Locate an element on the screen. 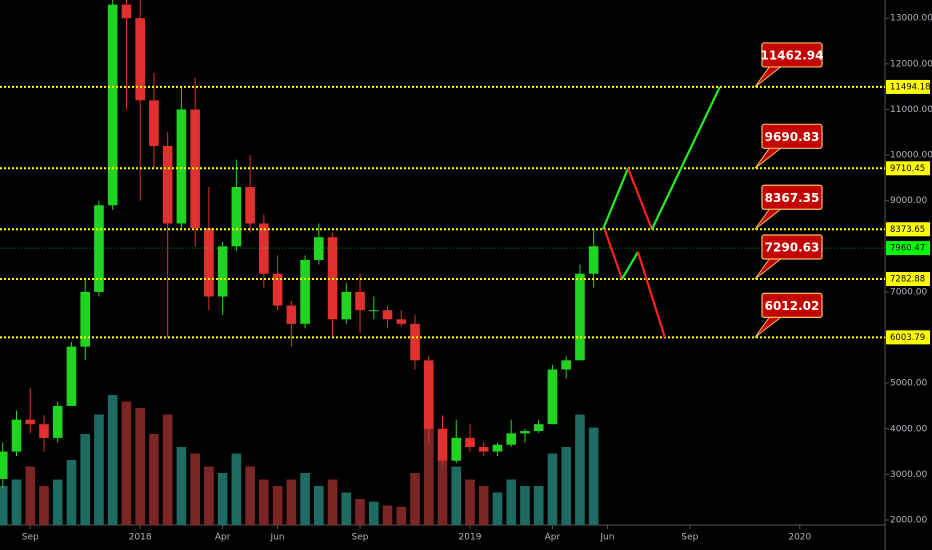  x-tick-label: 2020 is located at coordinates (799, 538).